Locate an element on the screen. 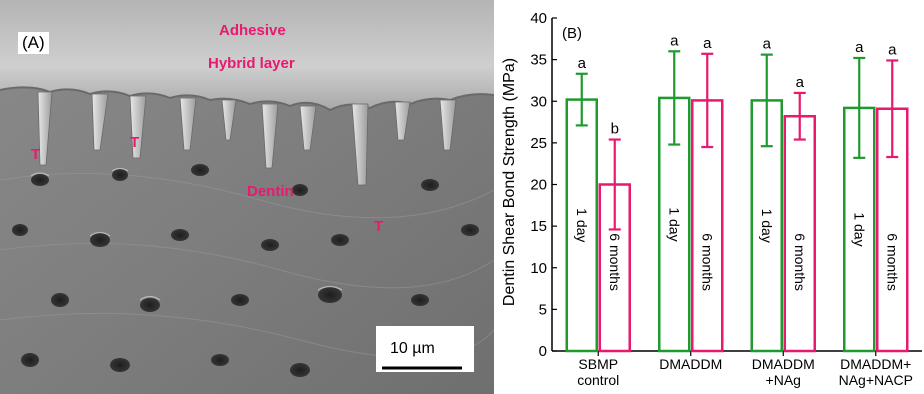 The height and width of the screenshot is (394, 924). x-tick-label: DMADDM is located at coordinates (690, 364).